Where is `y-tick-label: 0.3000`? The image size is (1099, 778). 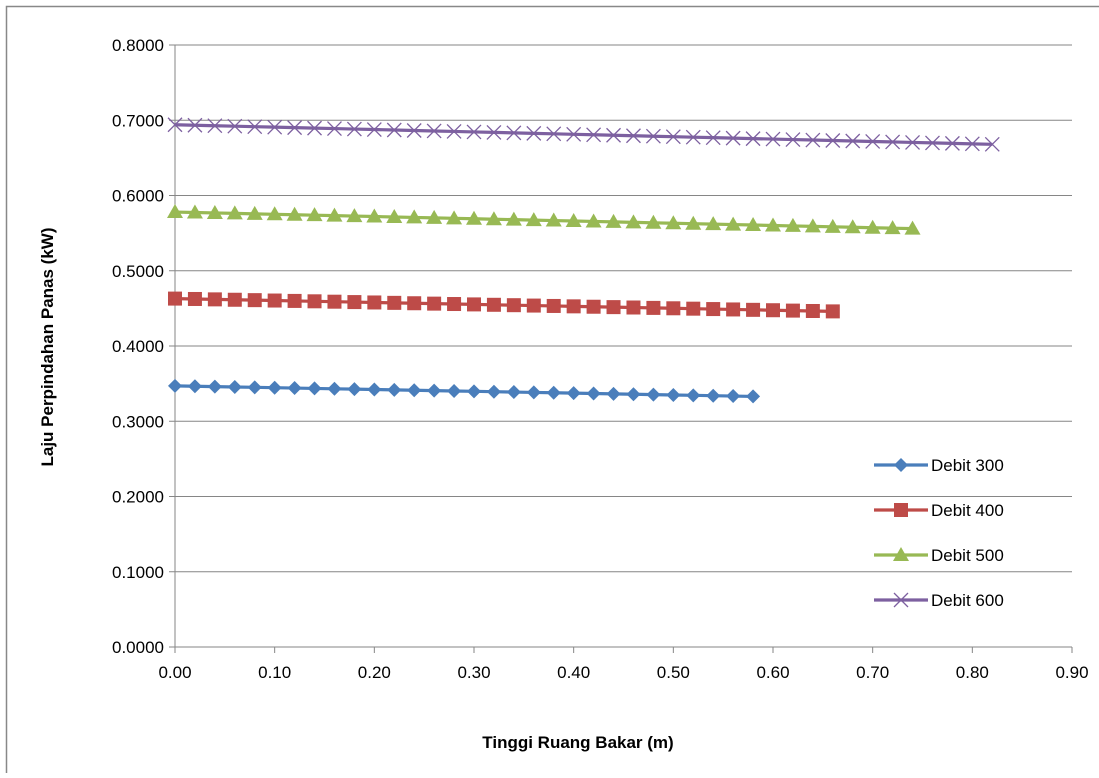 y-tick-label: 0.3000 is located at coordinates (138, 421).